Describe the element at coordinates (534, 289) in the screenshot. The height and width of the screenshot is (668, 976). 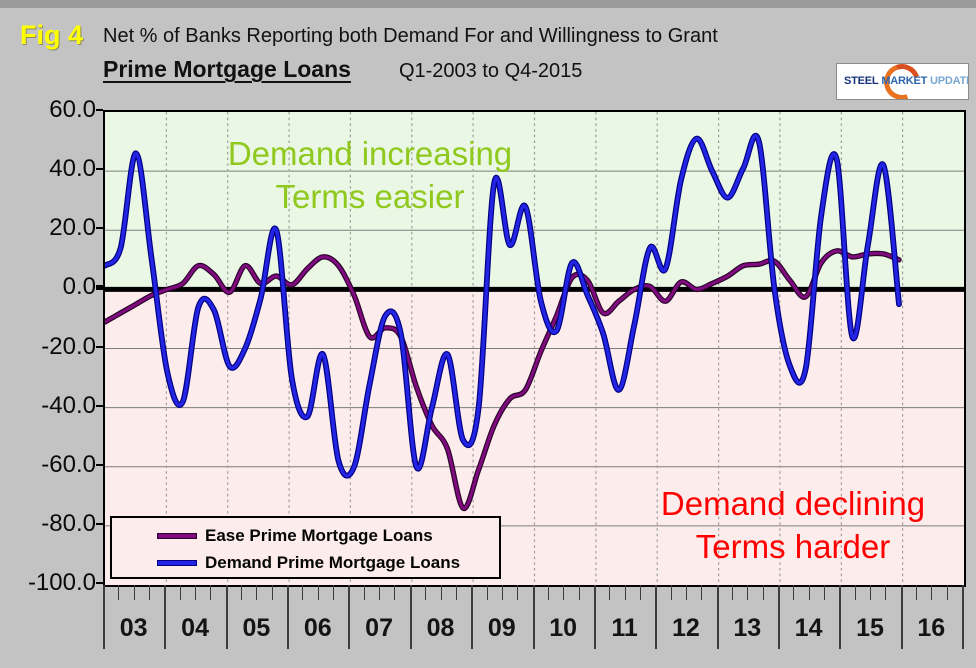
I see `zero-line` at that location.